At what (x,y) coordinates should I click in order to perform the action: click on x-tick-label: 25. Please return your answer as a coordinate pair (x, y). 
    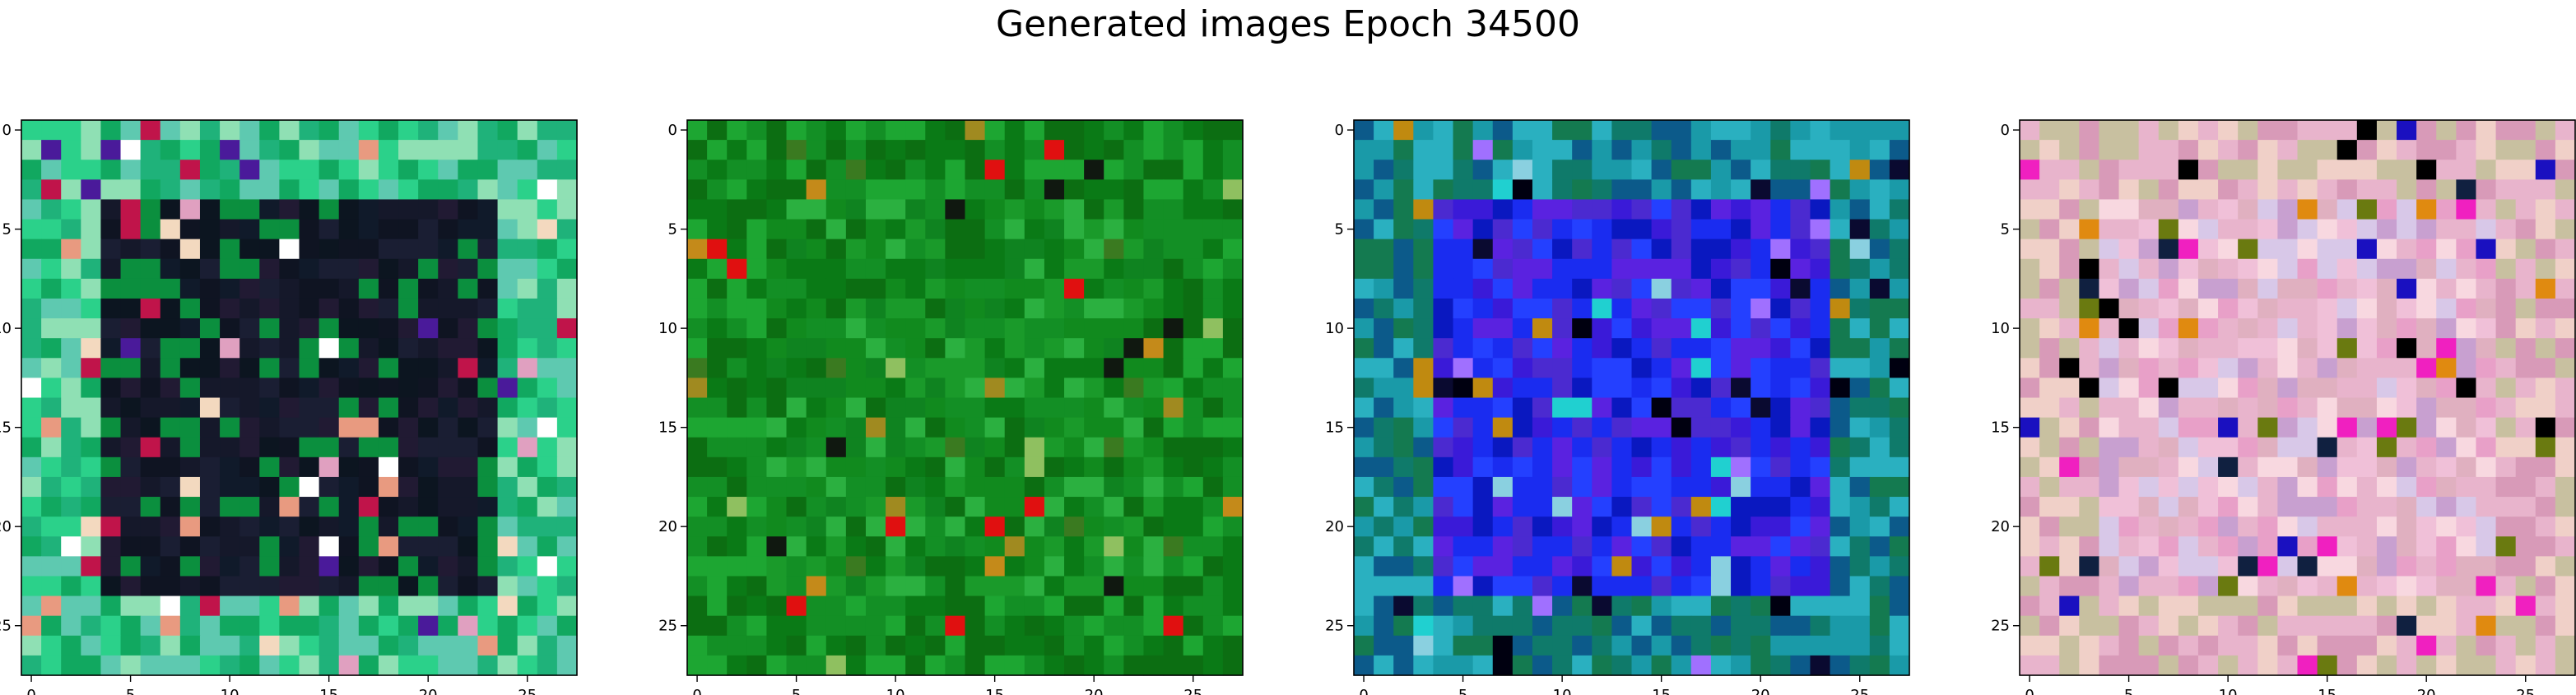
    Looking at the image, I should click on (1192, 691).